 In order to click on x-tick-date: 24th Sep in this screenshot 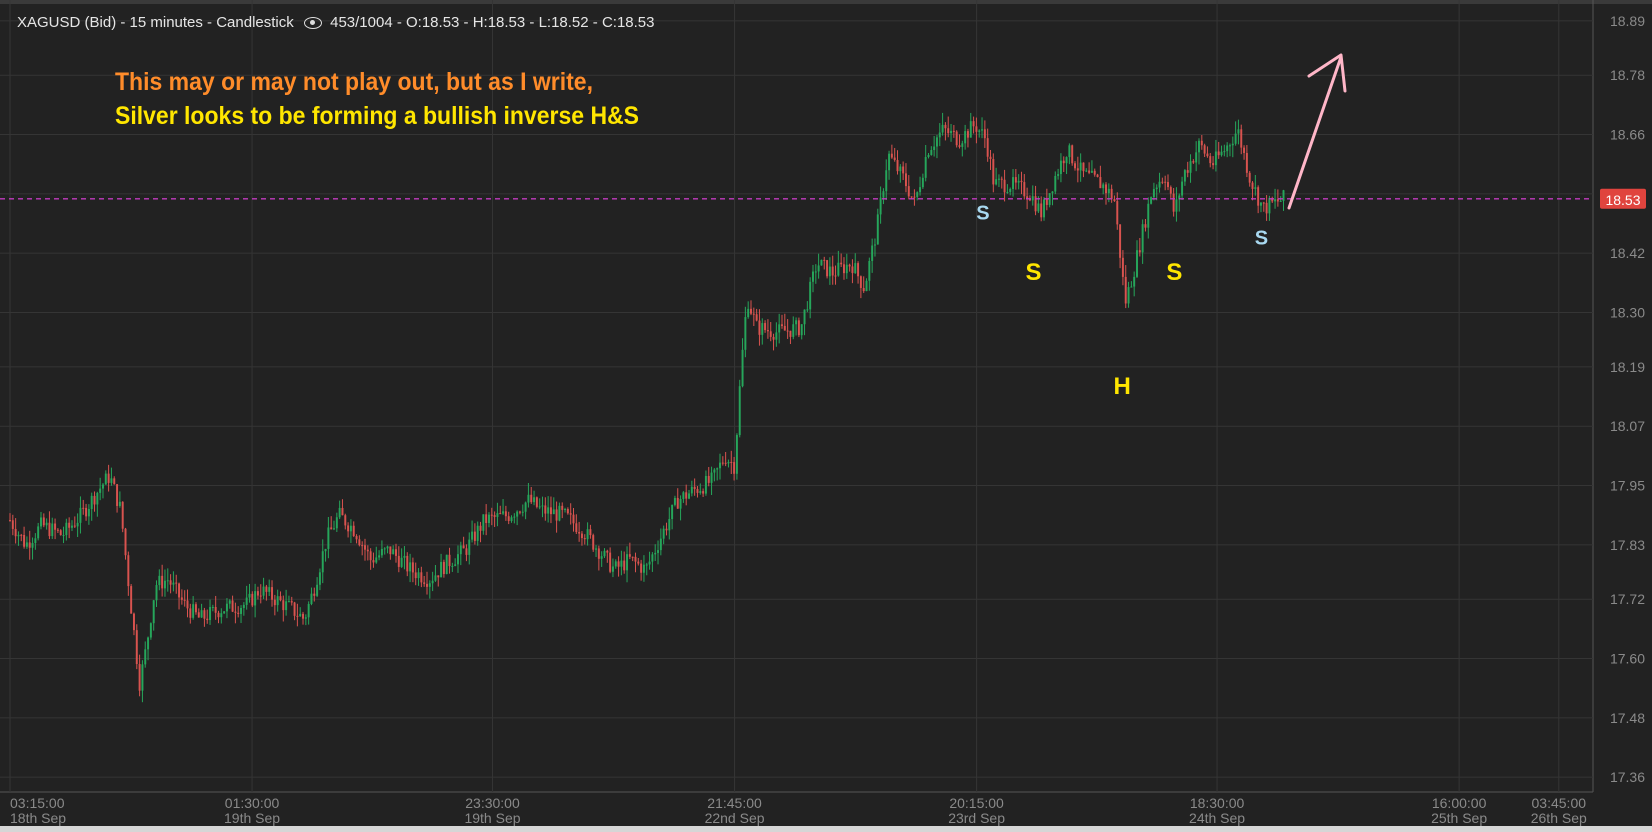, I will do `click(1217, 818)`.